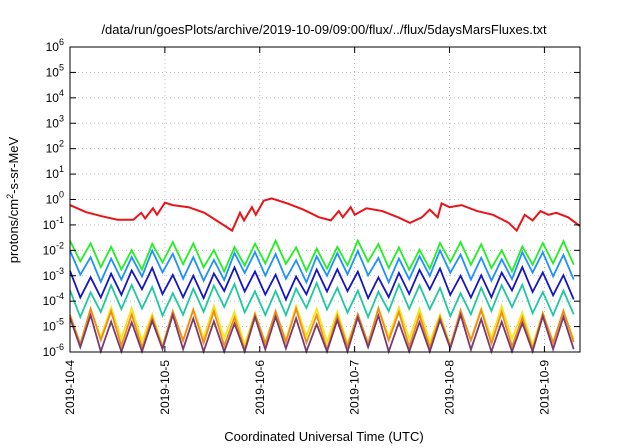 This screenshot has width=640, height=448. I want to click on y-tick-label: 10⁻¹, so click(53, 223).